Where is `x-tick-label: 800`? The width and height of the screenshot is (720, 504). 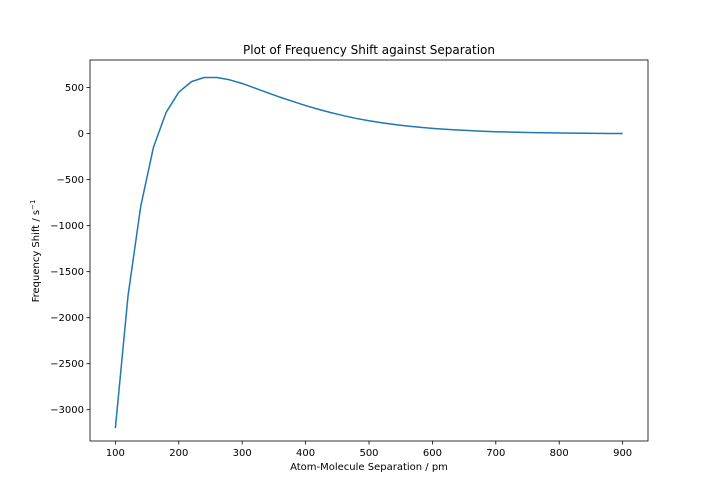
x-tick-label: 800 is located at coordinates (559, 453).